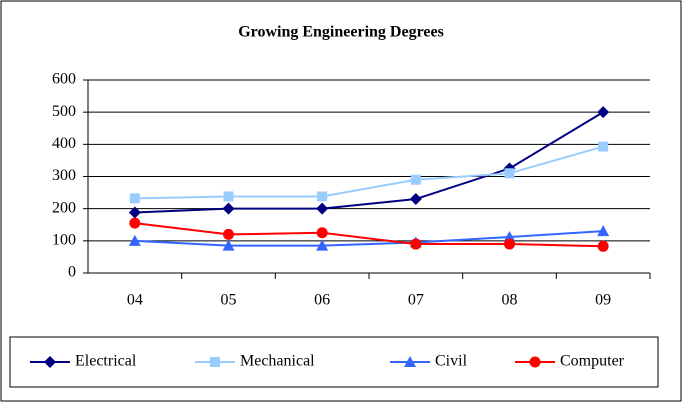 The image size is (682, 402). Describe the element at coordinates (72, 272) in the screenshot. I see `y-tick-label: 0` at that location.